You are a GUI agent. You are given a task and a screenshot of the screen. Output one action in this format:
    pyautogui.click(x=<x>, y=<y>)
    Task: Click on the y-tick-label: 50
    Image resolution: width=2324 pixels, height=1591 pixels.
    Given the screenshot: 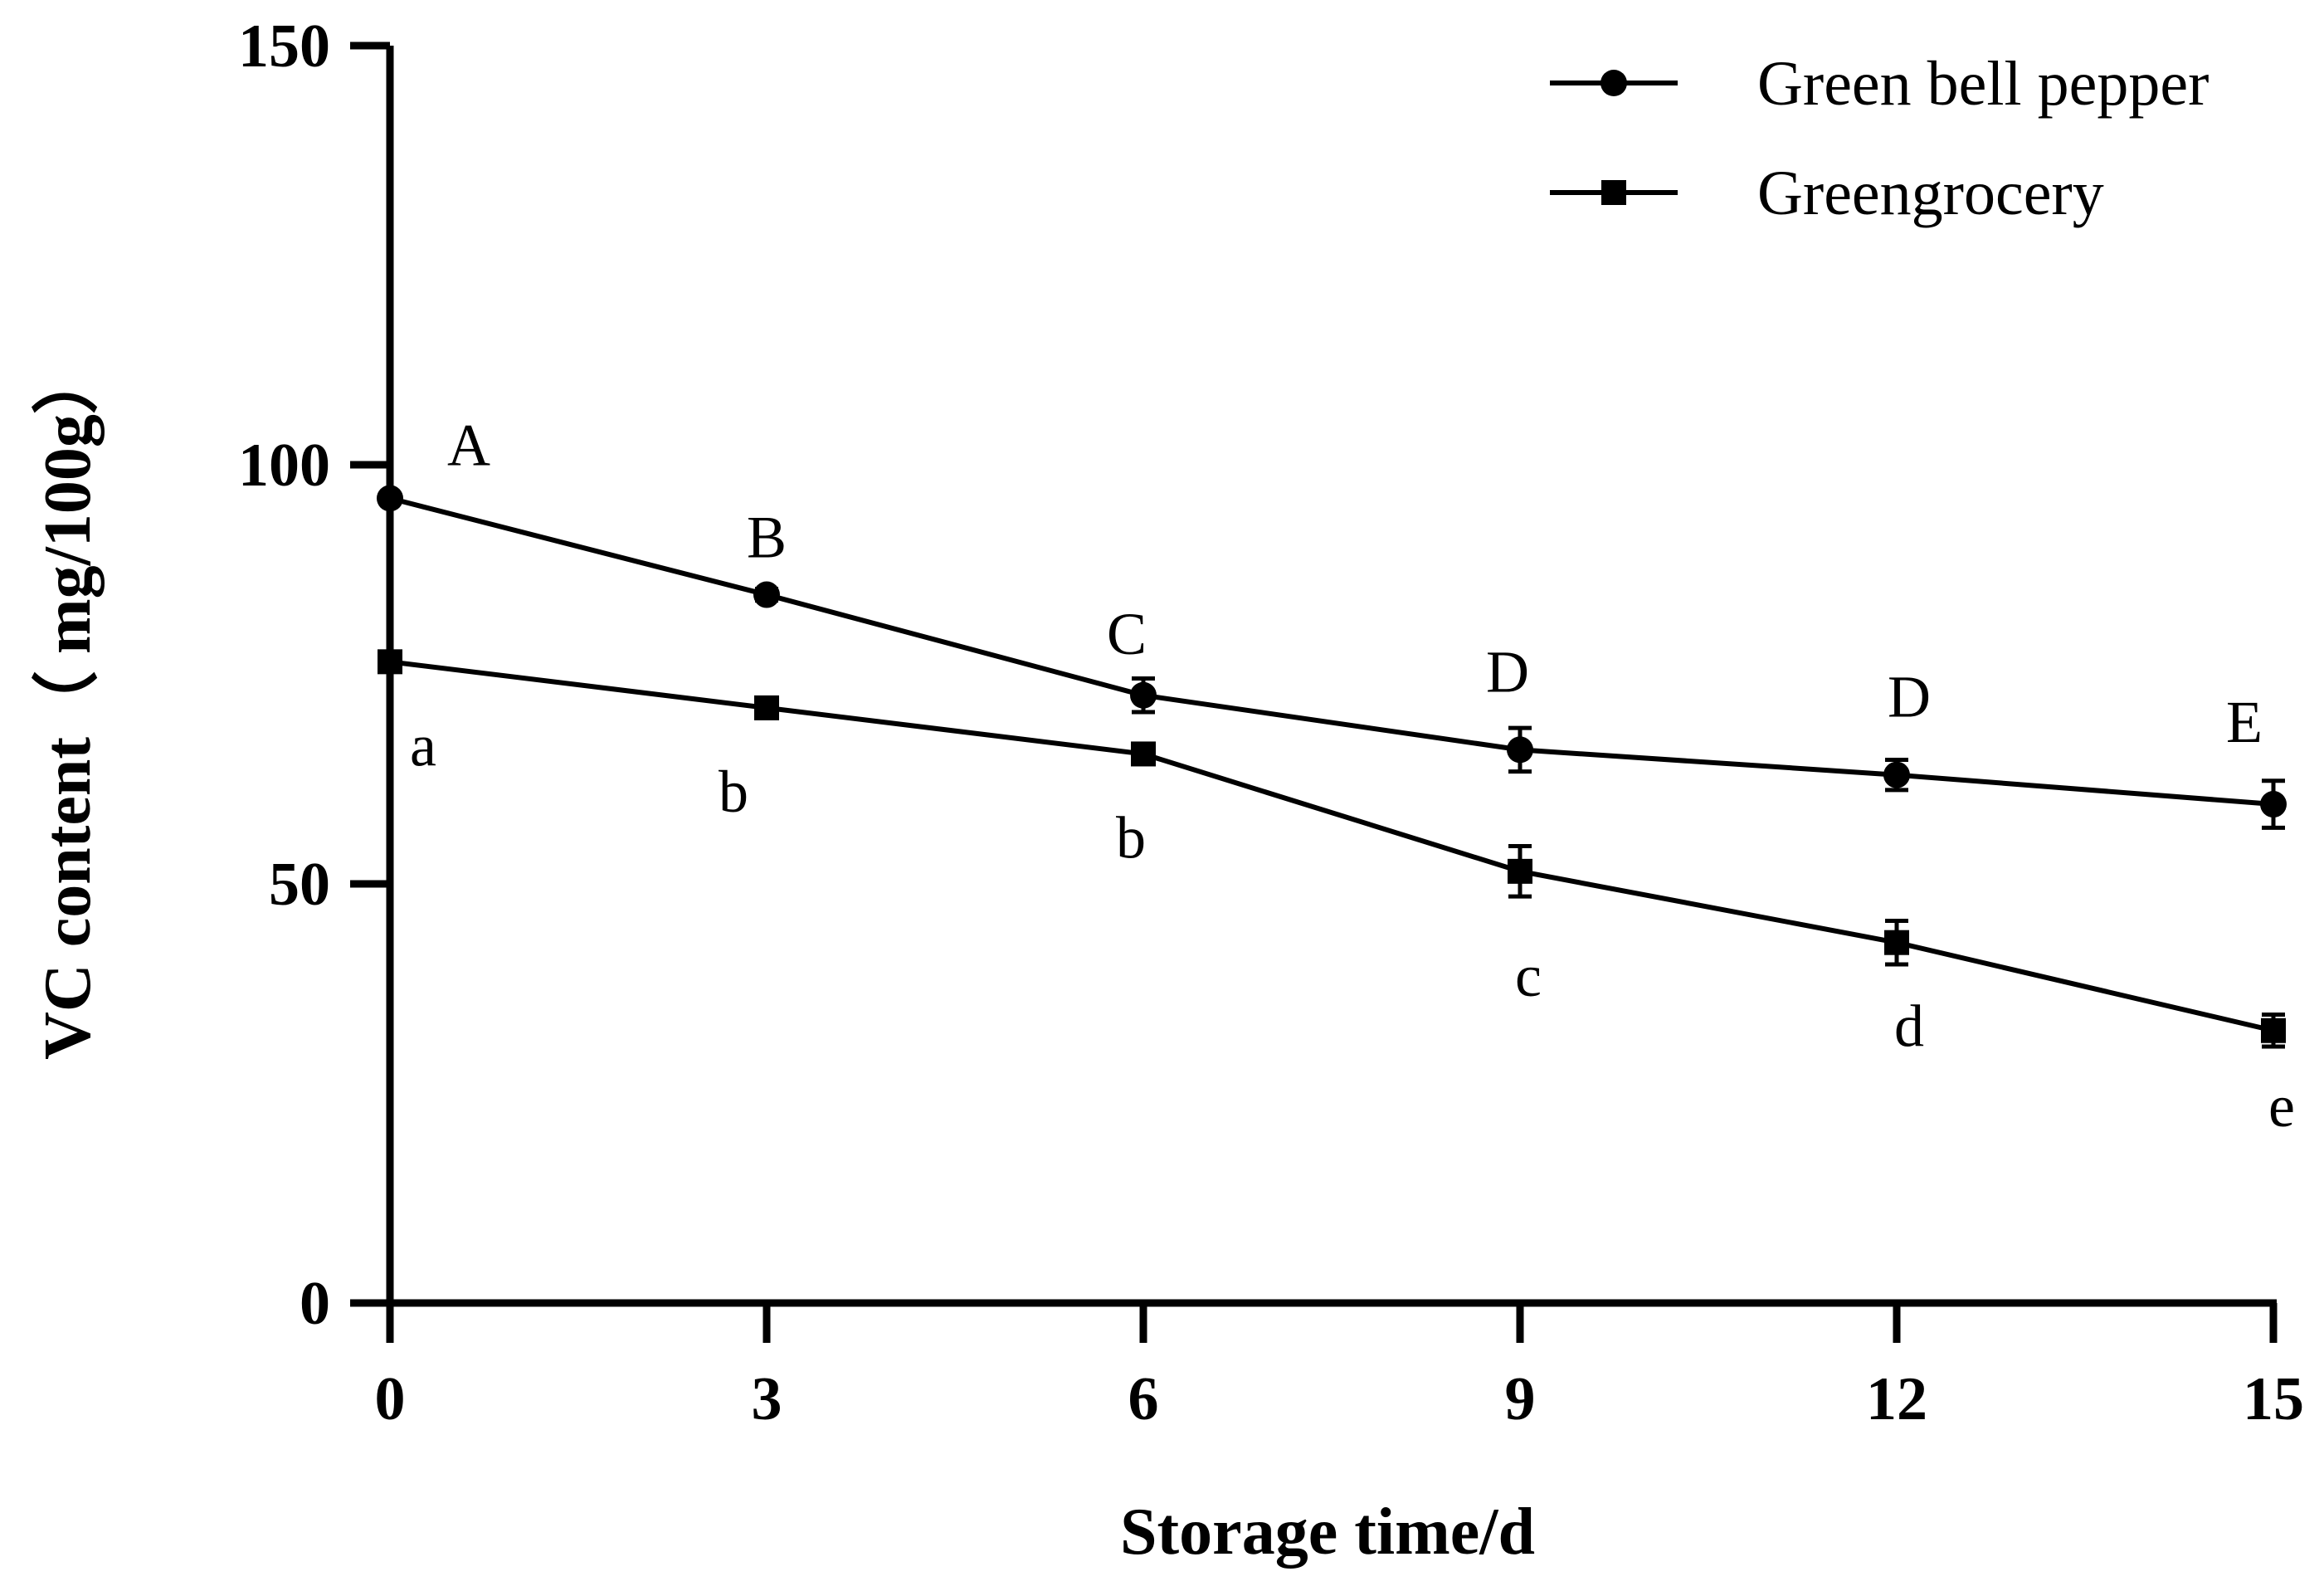 What is the action you would take?
    pyautogui.click(x=299, y=885)
    